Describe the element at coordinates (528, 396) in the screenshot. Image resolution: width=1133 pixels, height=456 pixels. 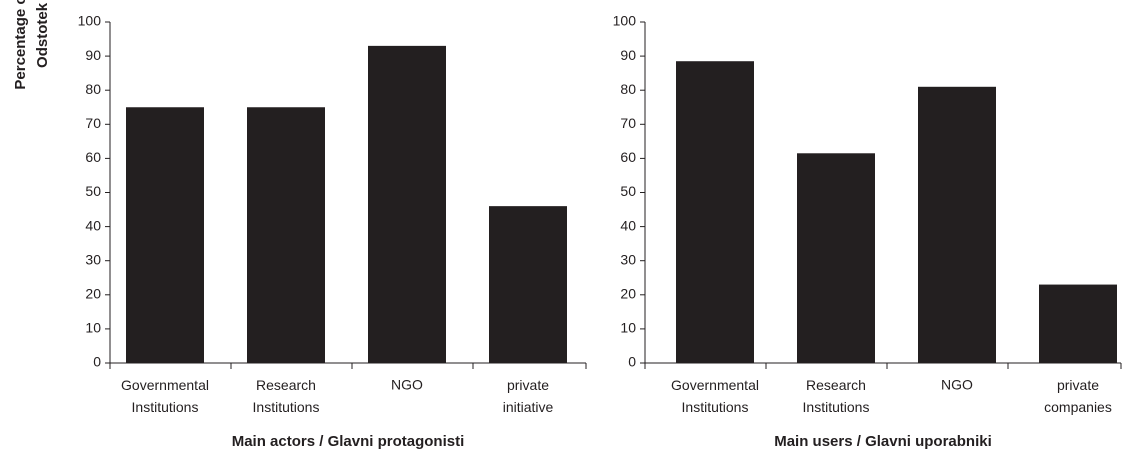
I see `x-tick-label: private initiative` at that location.